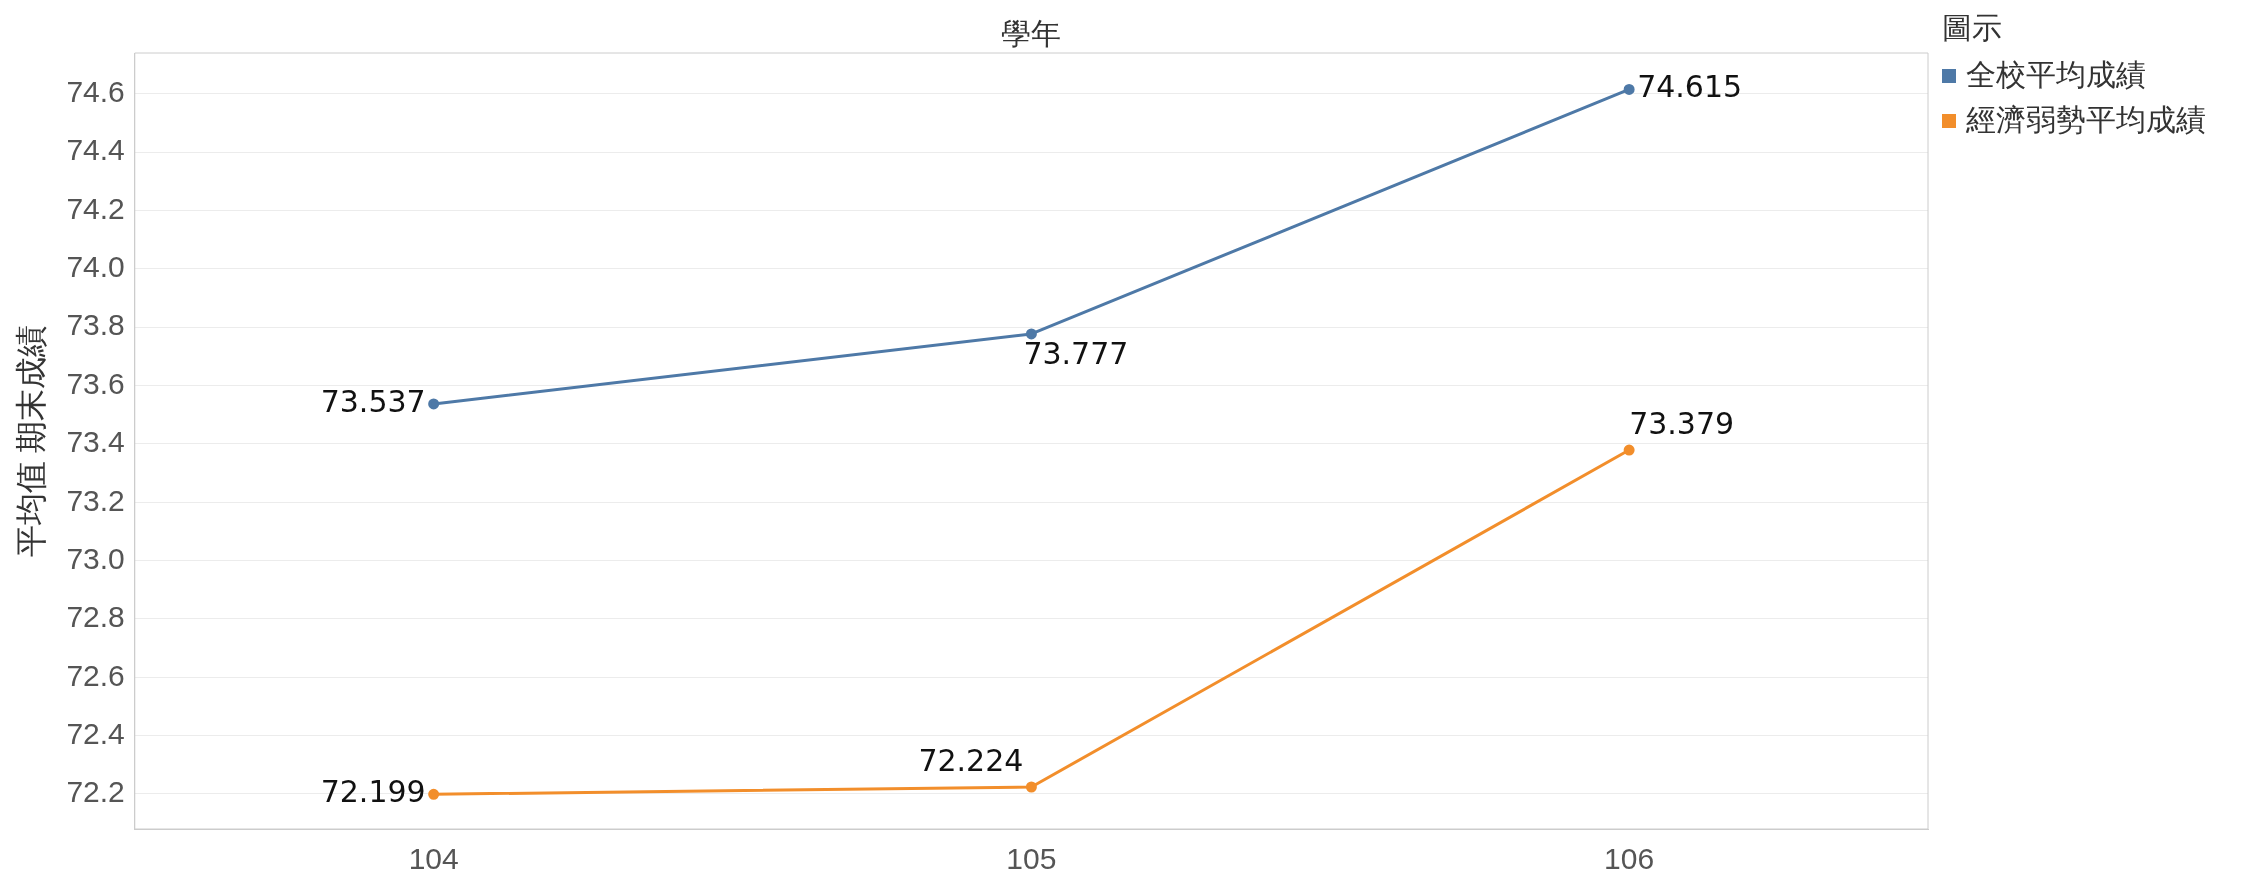  Describe the element at coordinates (95, 267) in the screenshot. I see `y-tick-label: 74.0` at that location.